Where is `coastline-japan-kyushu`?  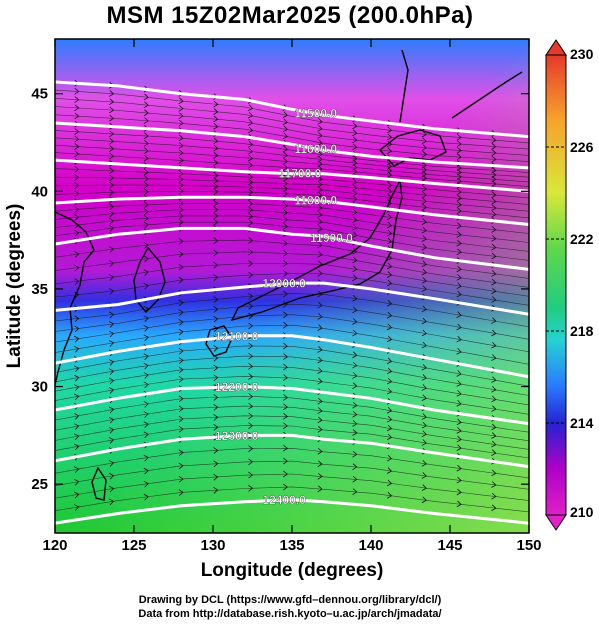
coastline-japan-kyushu is located at coordinates (219, 341).